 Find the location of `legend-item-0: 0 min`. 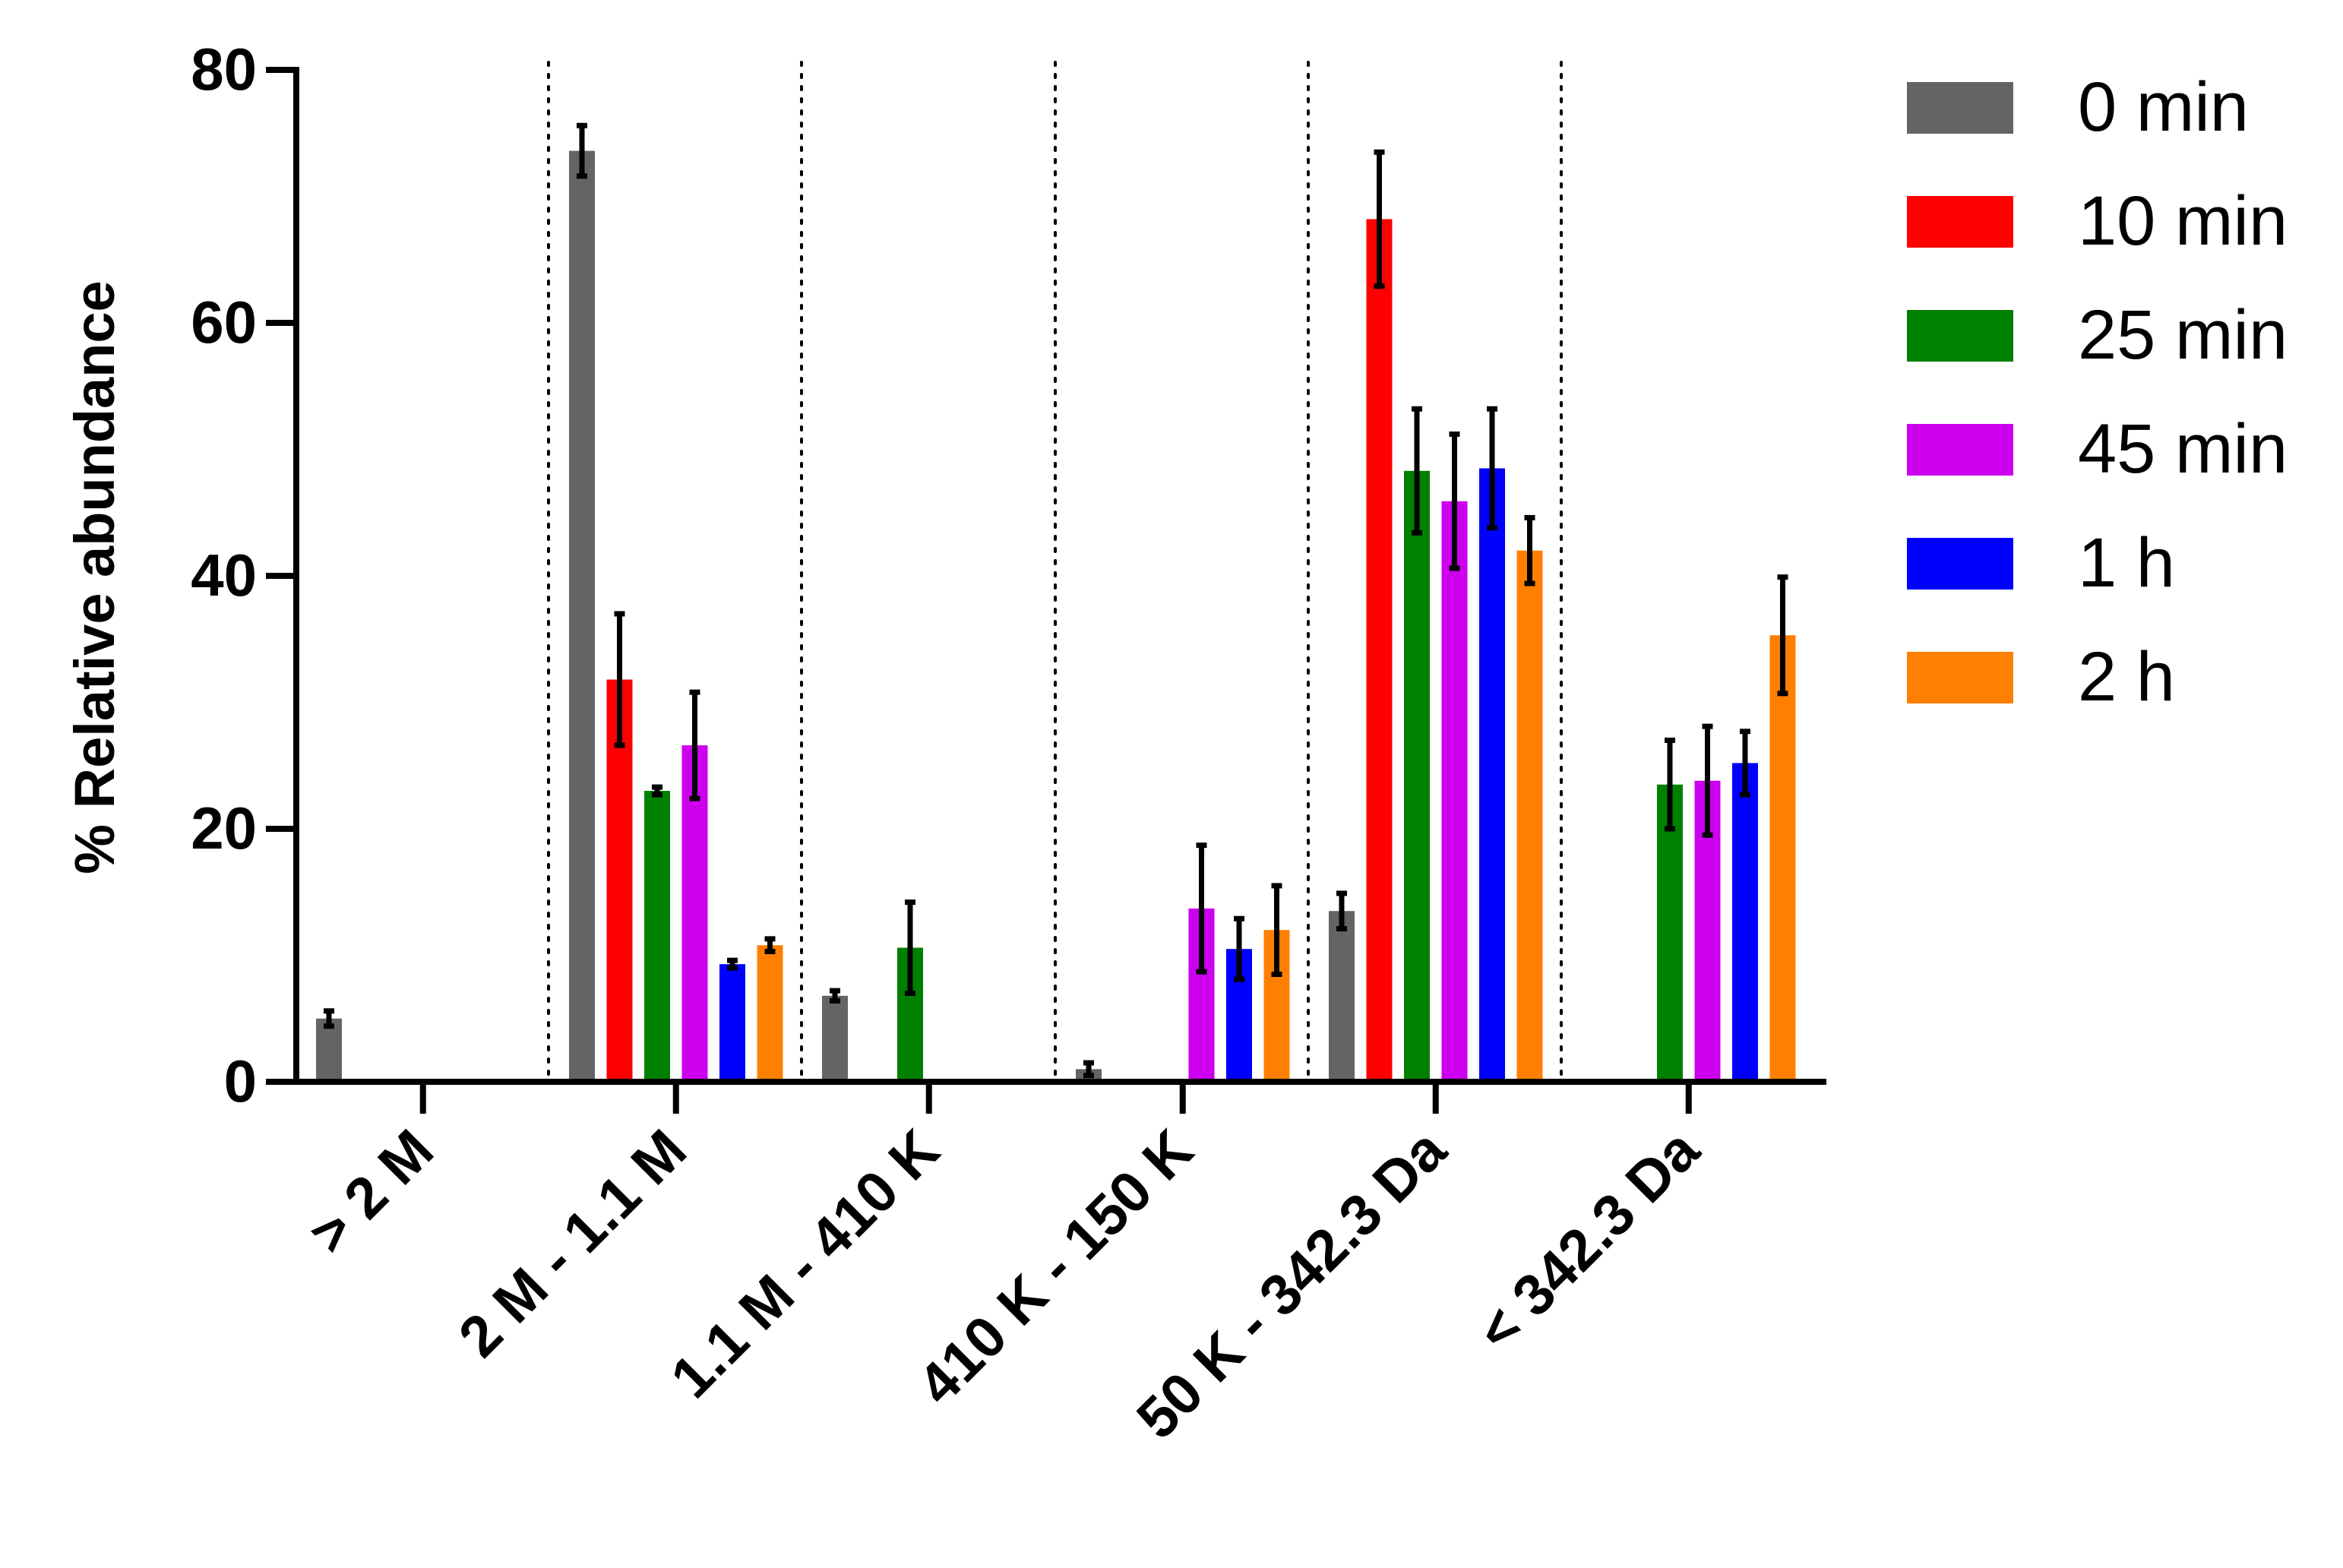

legend-item-0: 0 min is located at coordinates (2078, 107).